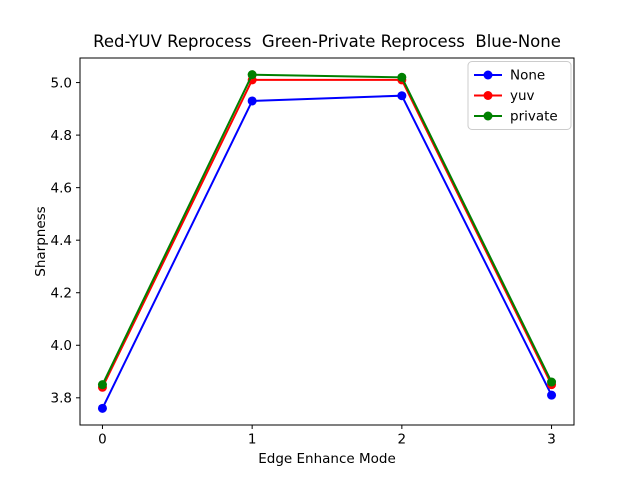  Describe the element at coordinates (61, 293) in the screenshot. I see `y-tick-label: 4.2` at that location.